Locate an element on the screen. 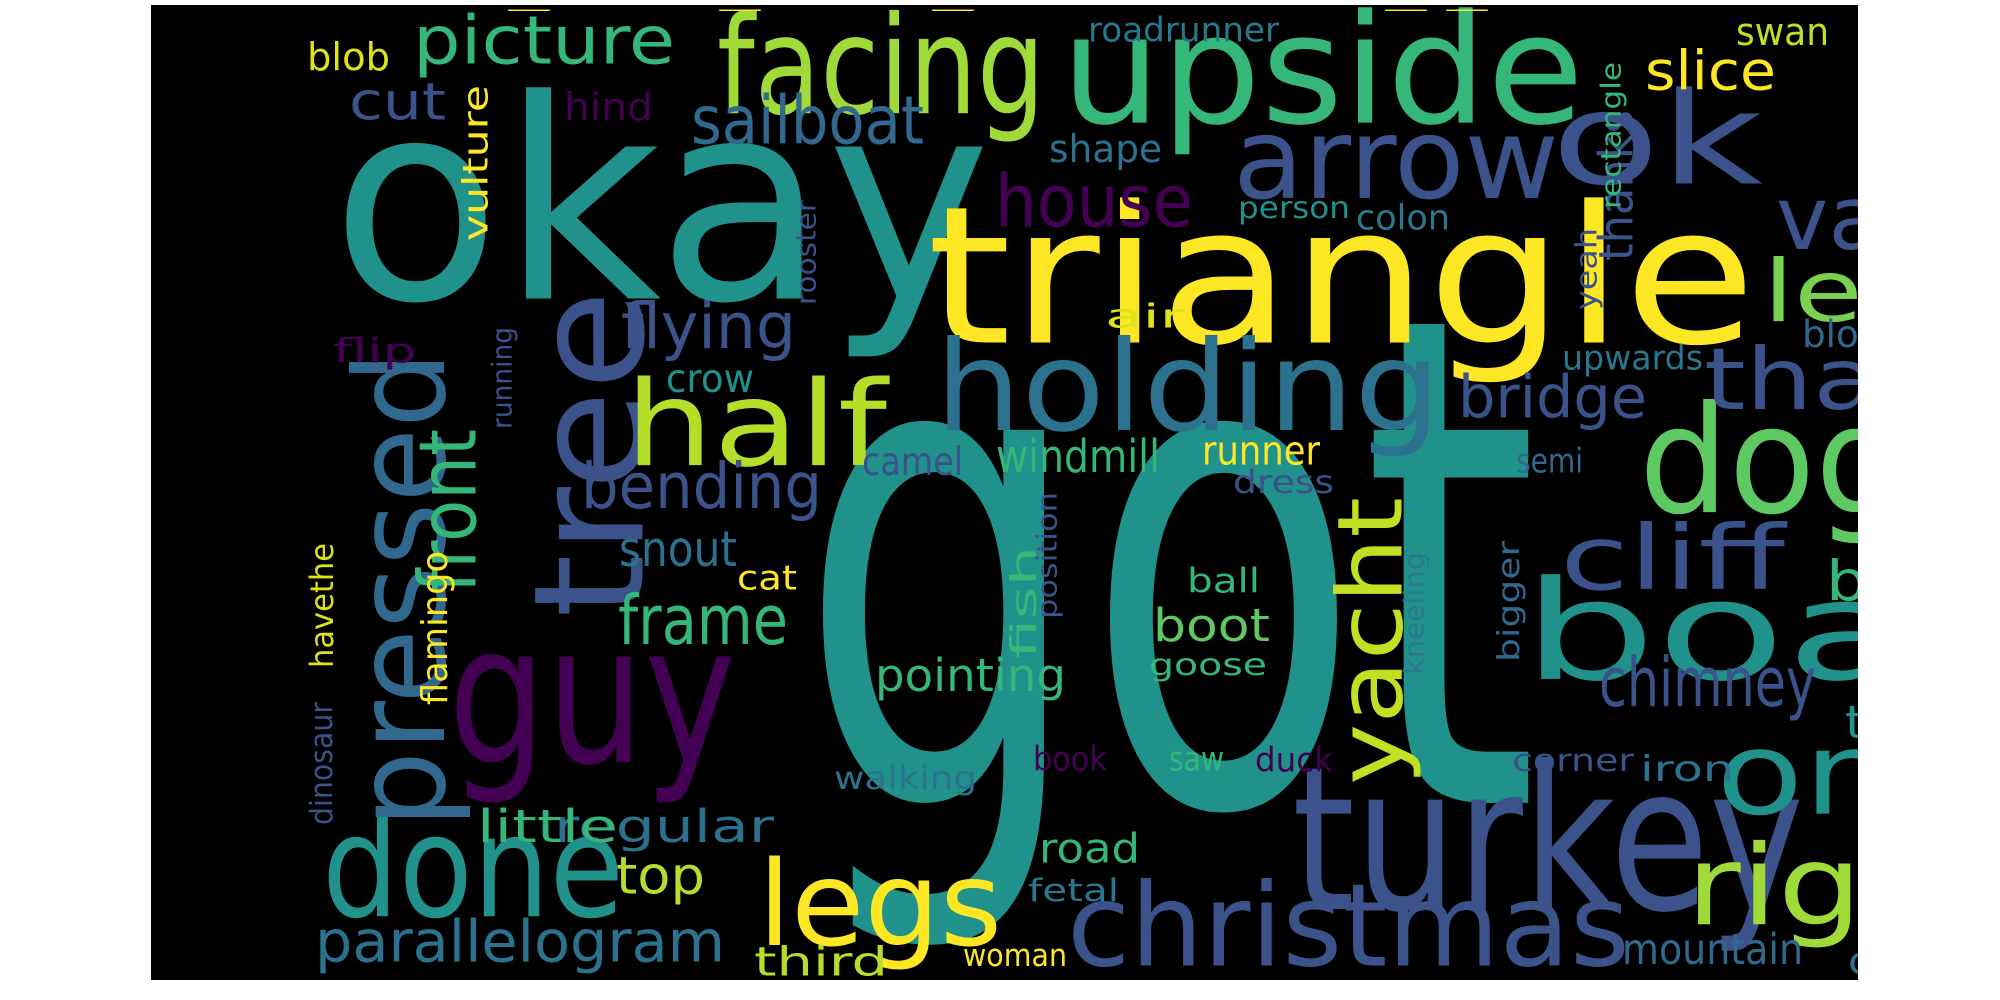 The width and height of the screenshot is (2000, 1000). cloud-word: yeah is located at coordinates (1586, 269).